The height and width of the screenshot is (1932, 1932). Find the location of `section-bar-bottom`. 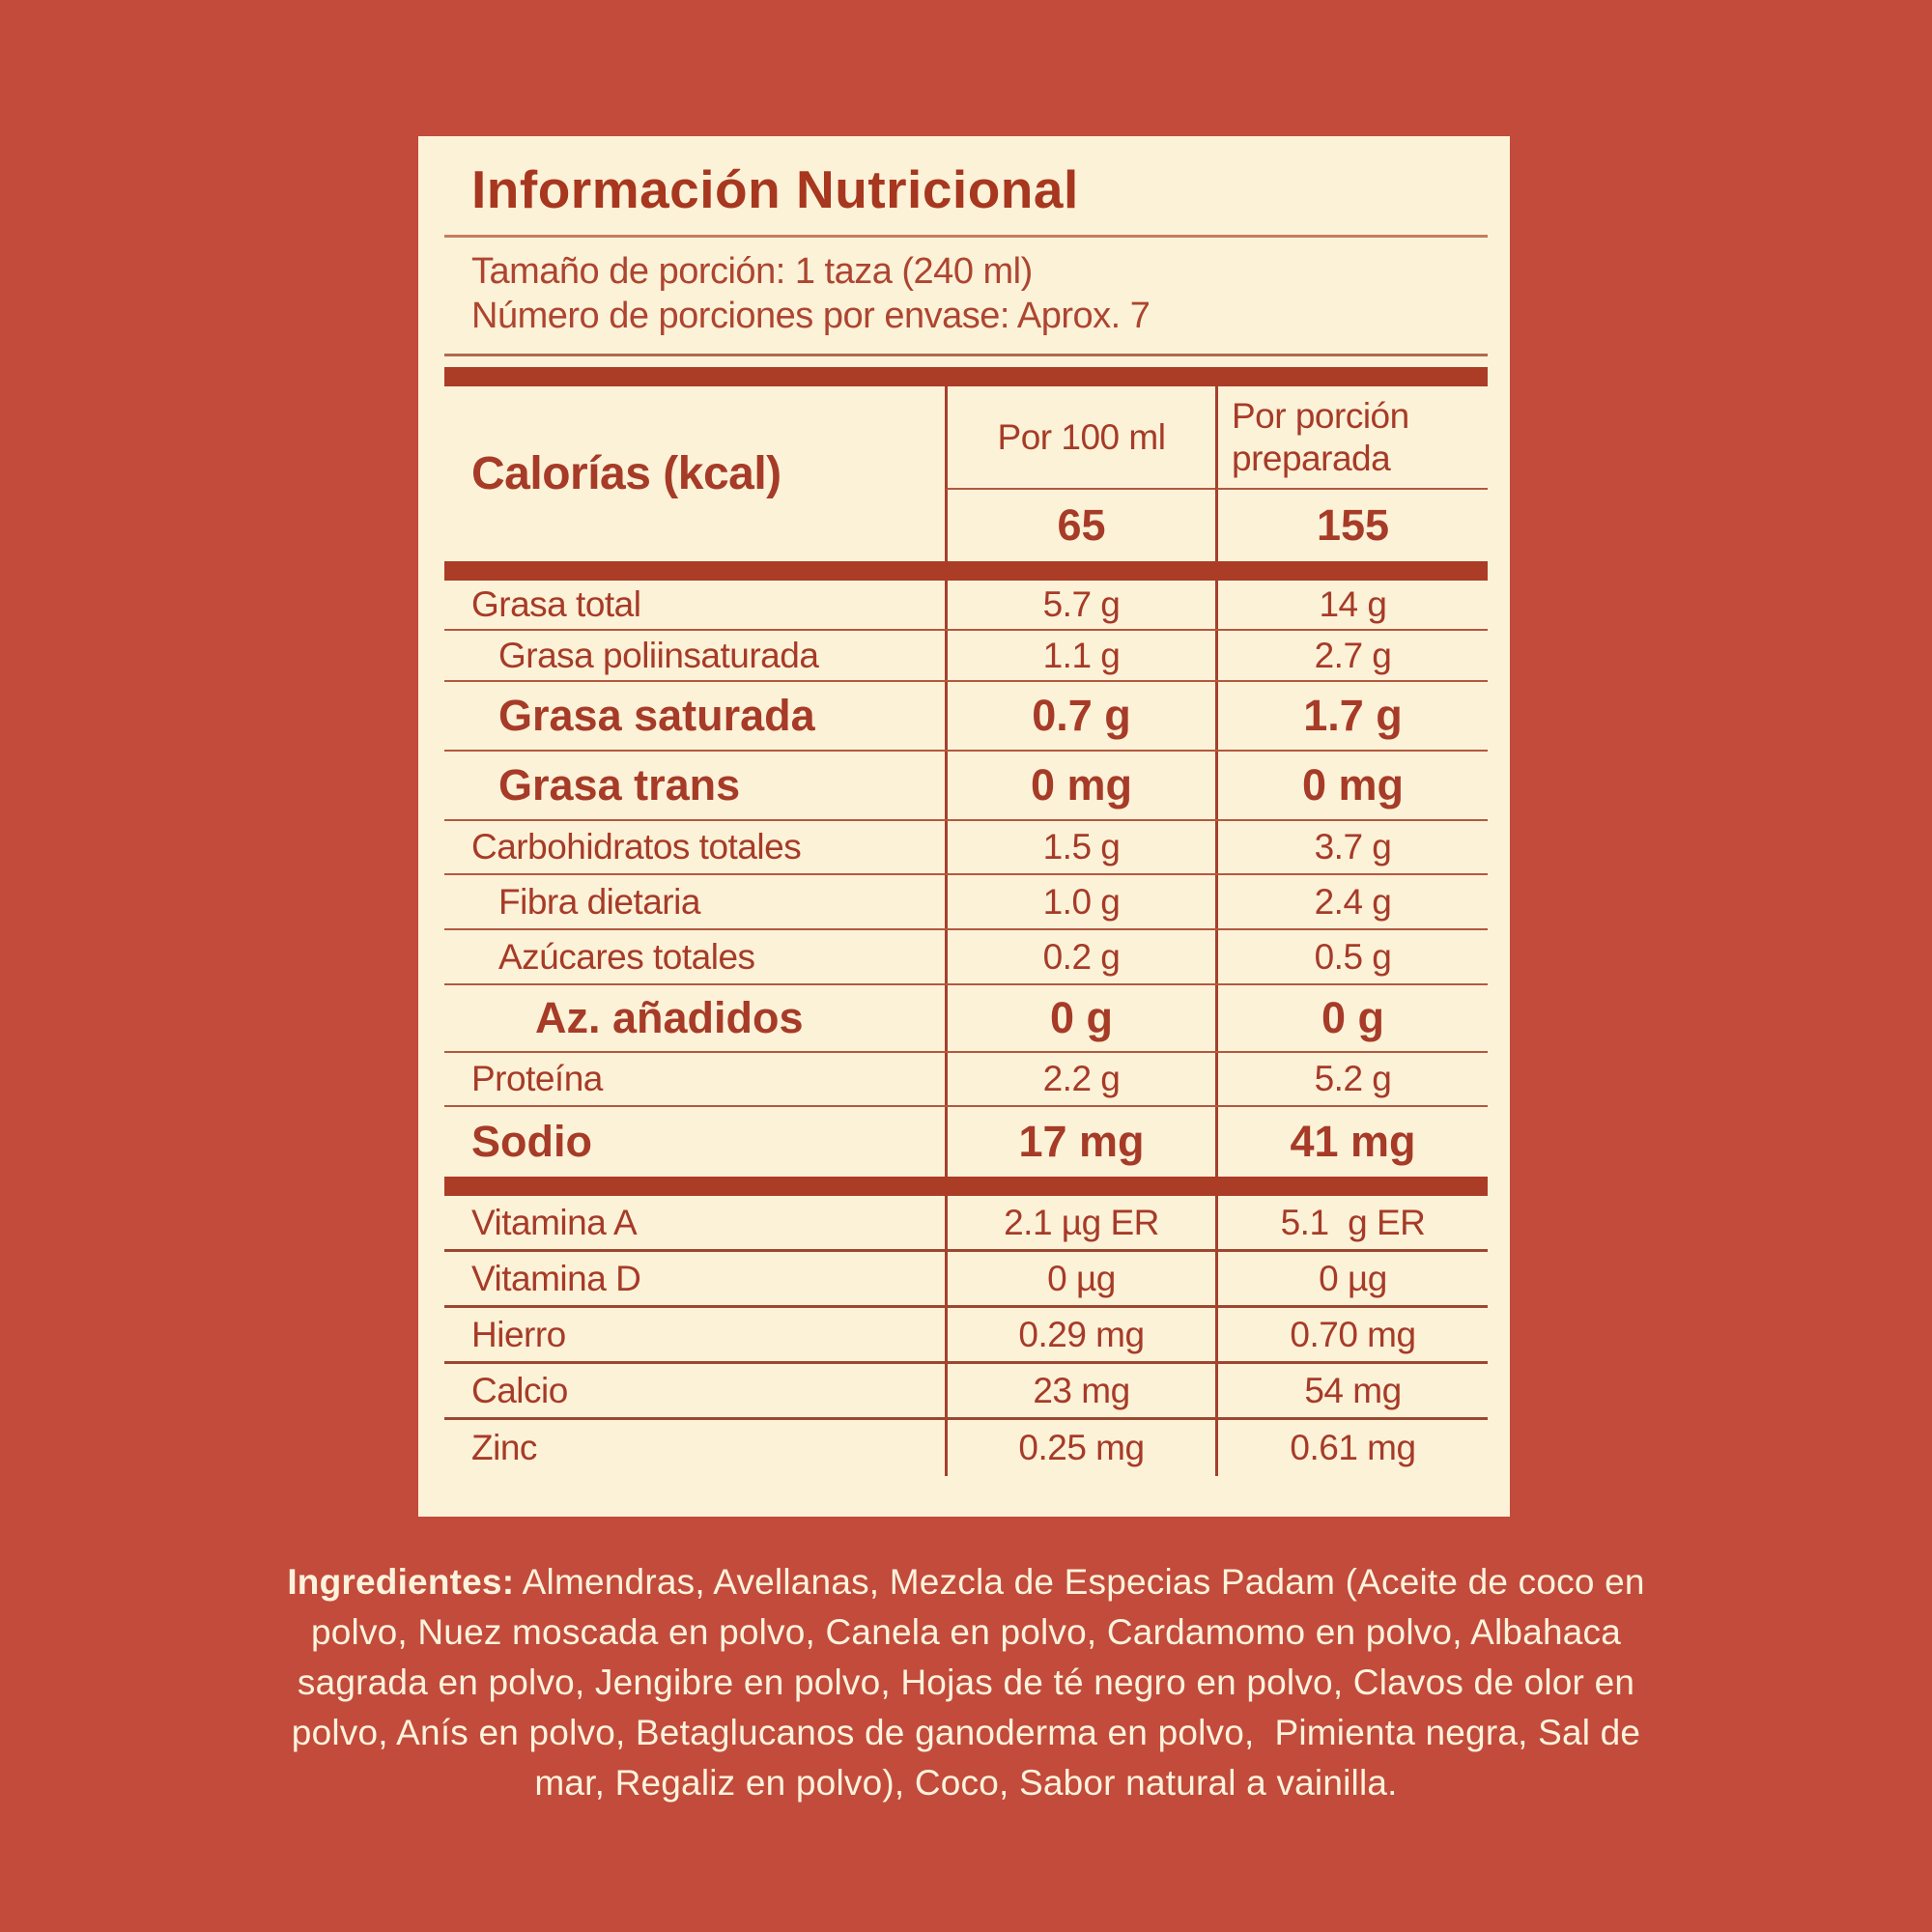

section-bar-bottom is located at coordinates (966, 1186).